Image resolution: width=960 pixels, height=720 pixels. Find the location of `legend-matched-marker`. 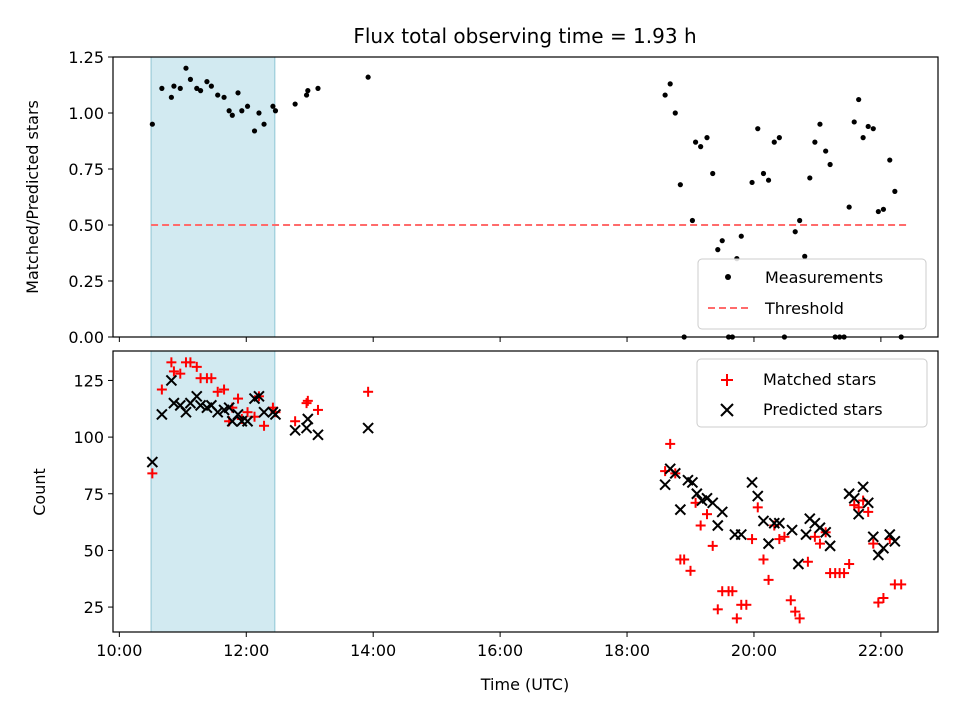

legend-matched-marker is located at coordinates (727, 380).